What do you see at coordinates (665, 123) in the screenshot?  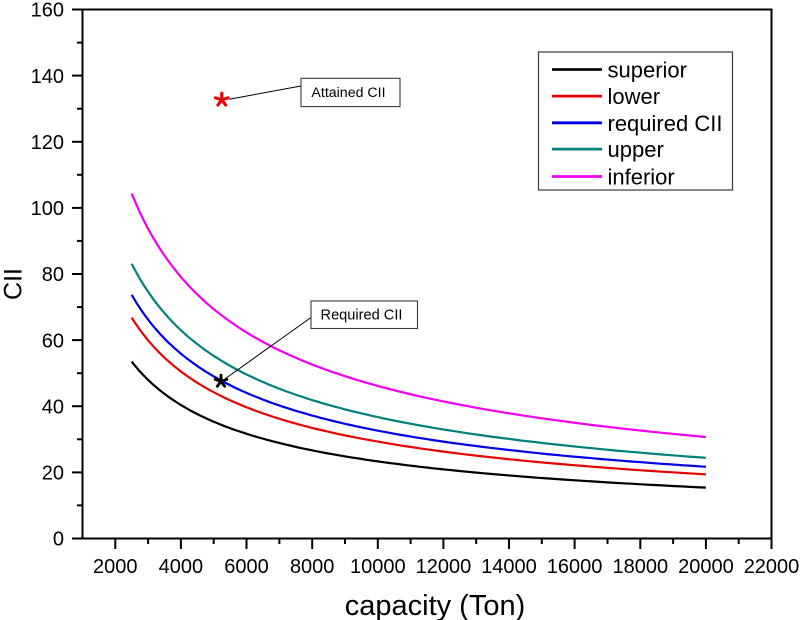 I see `svg-text: required CII` at bounding box center [665, 123].